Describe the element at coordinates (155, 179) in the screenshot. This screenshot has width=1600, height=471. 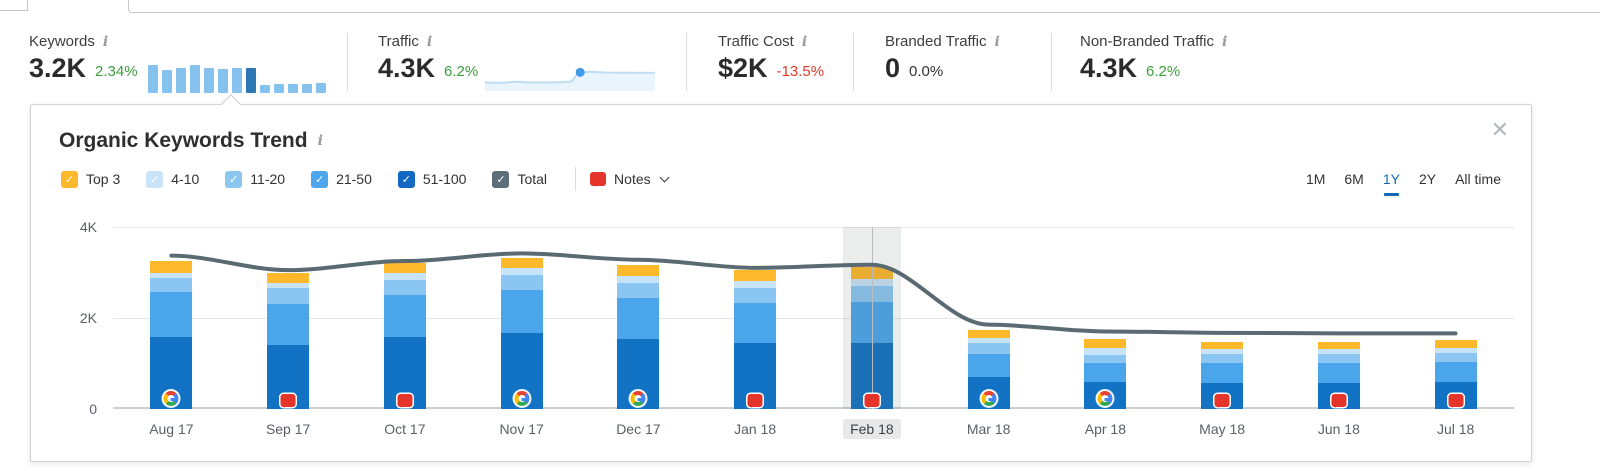
I see `checkbox-4-10: ✓` at that location.